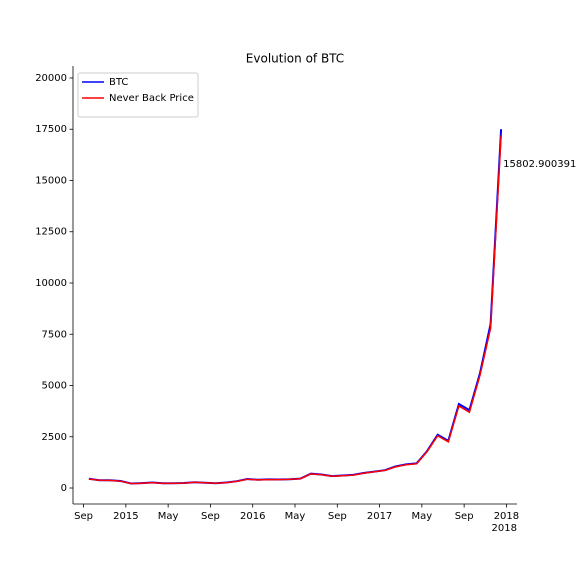 The image size is (576, 580). Describe the element at coordinates (252, 516) in the screenshot. I see `x-tick-label: 2016` at that location.